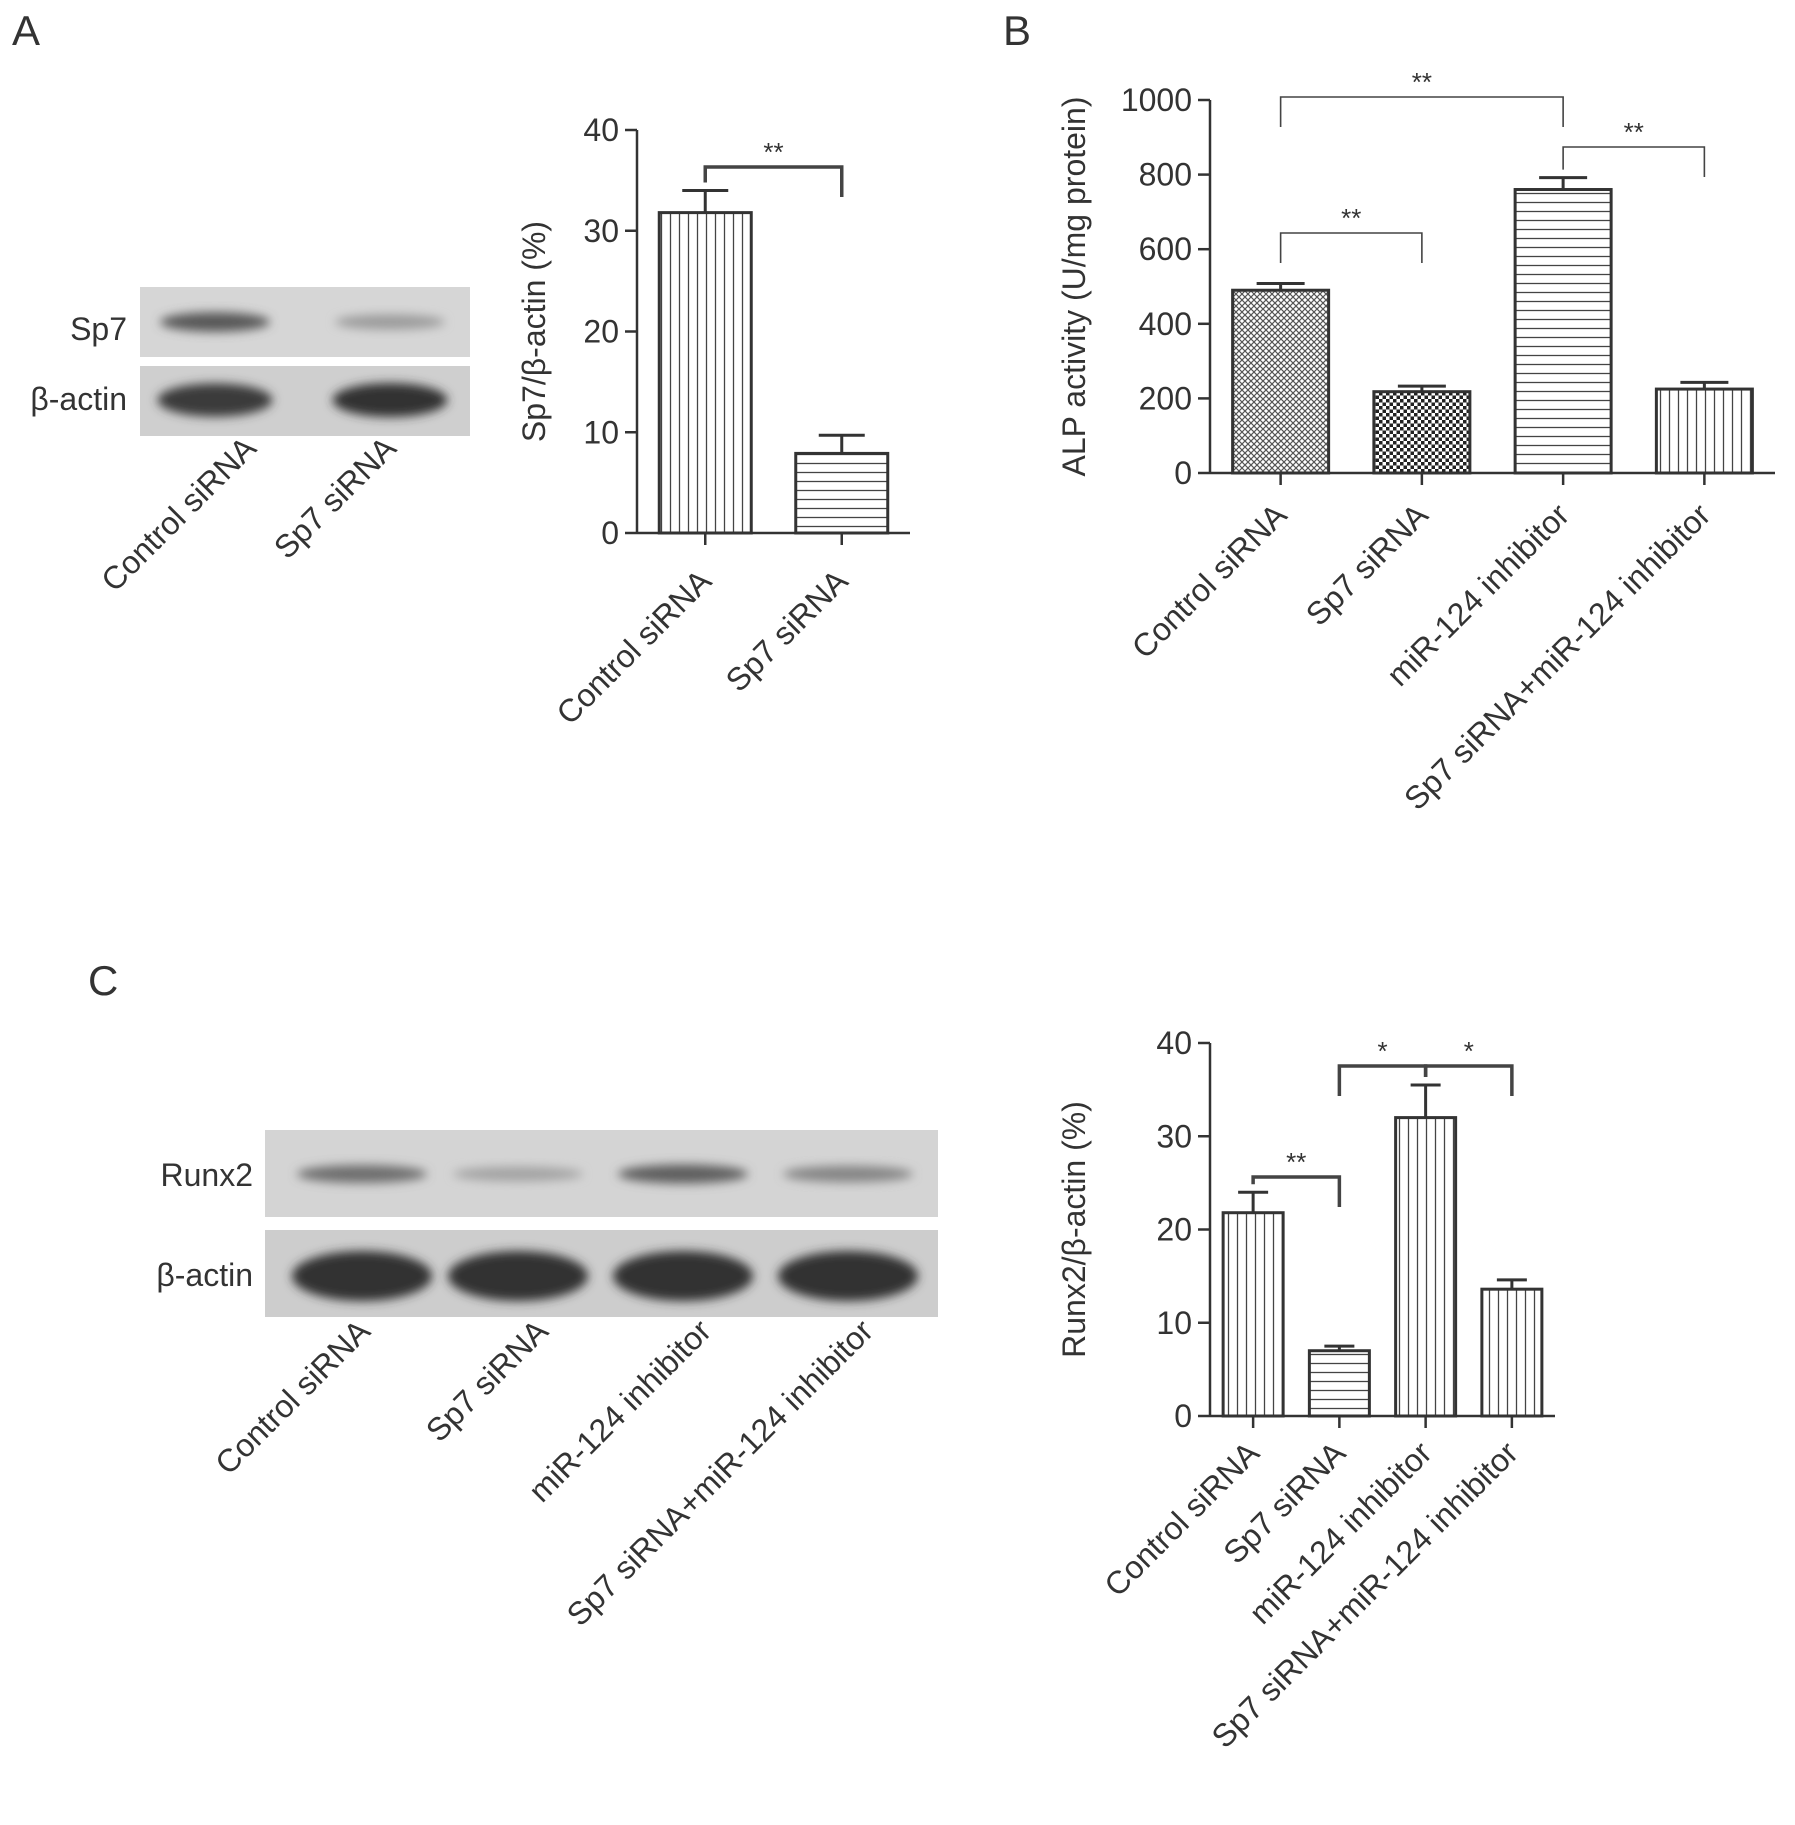 The image size is (1795, 1825). I want to click on y-tick-label: 1000, so click(1156, 100).